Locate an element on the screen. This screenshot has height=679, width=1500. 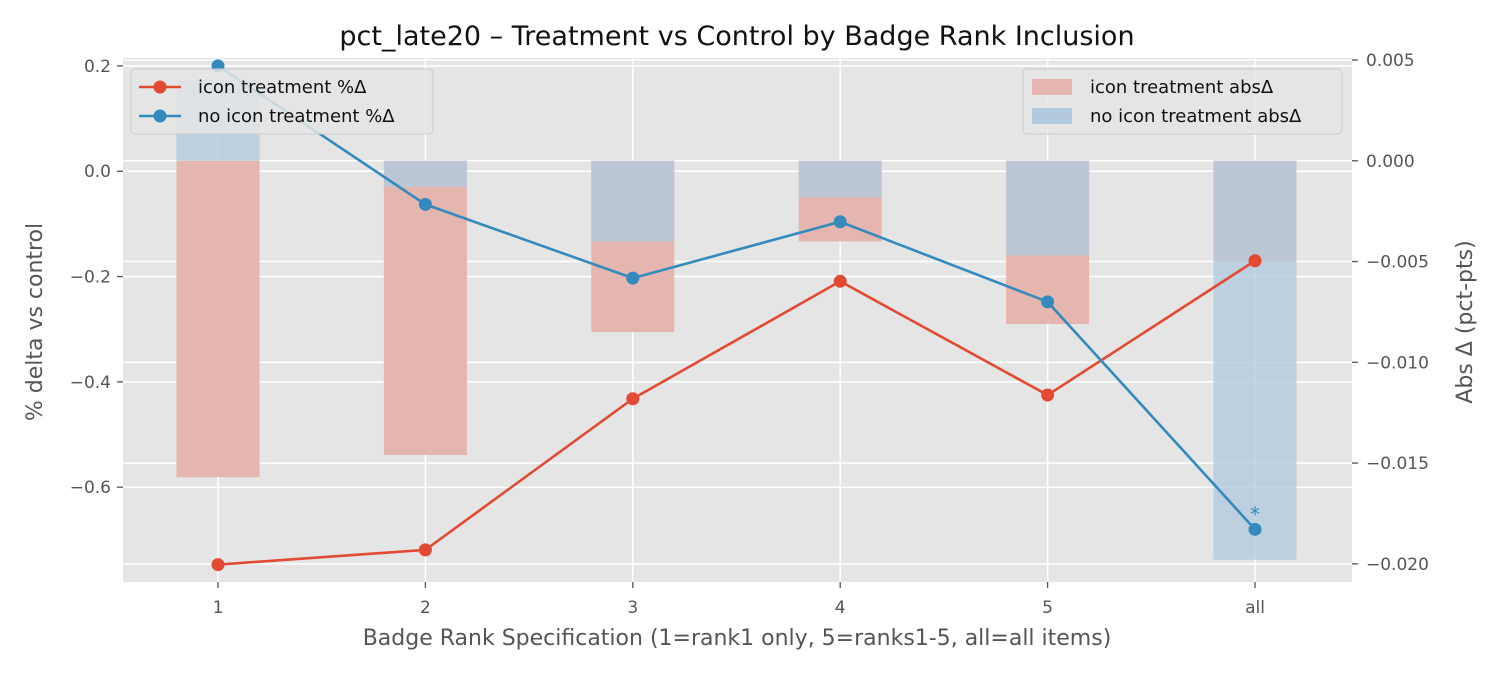
legend-bar-label: no icon treatment absΔ is located at coordinates (1196, 116).